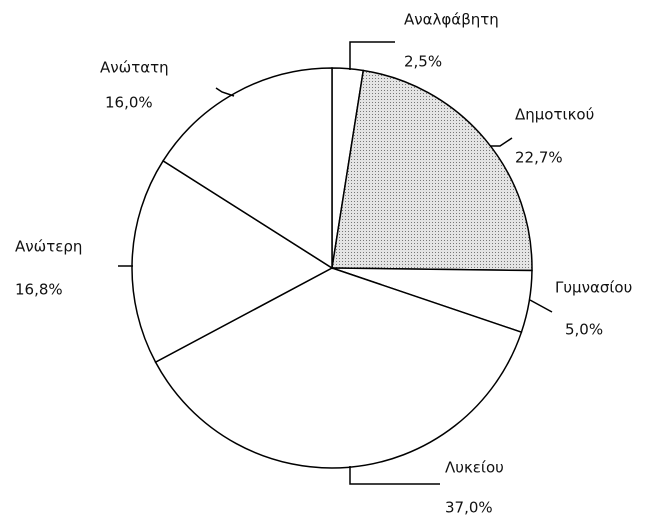  Describe the element at coordinates (129, 103) in the screenshot. I see `value-label: 16,0%` at that location.